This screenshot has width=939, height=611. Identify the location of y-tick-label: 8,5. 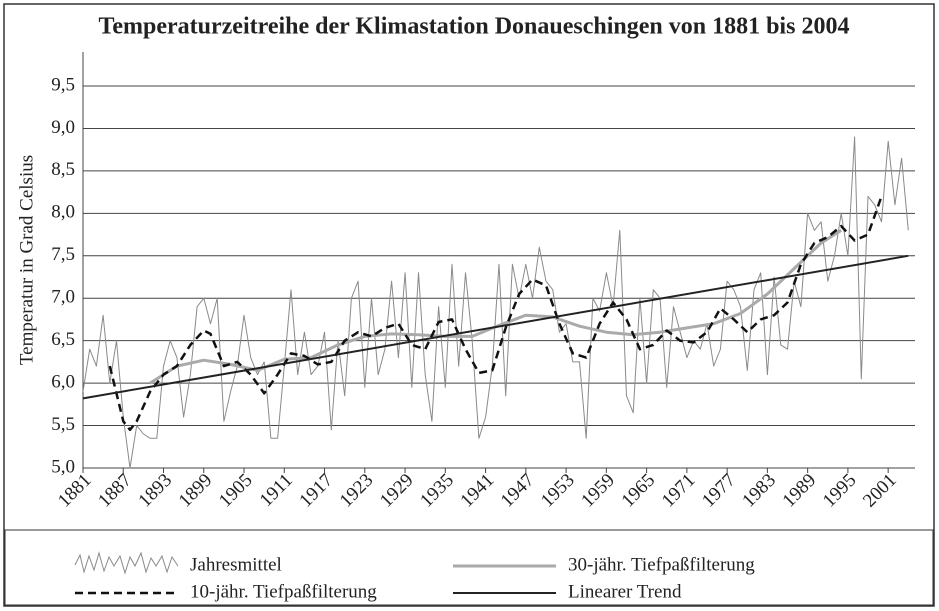
(63, 169).